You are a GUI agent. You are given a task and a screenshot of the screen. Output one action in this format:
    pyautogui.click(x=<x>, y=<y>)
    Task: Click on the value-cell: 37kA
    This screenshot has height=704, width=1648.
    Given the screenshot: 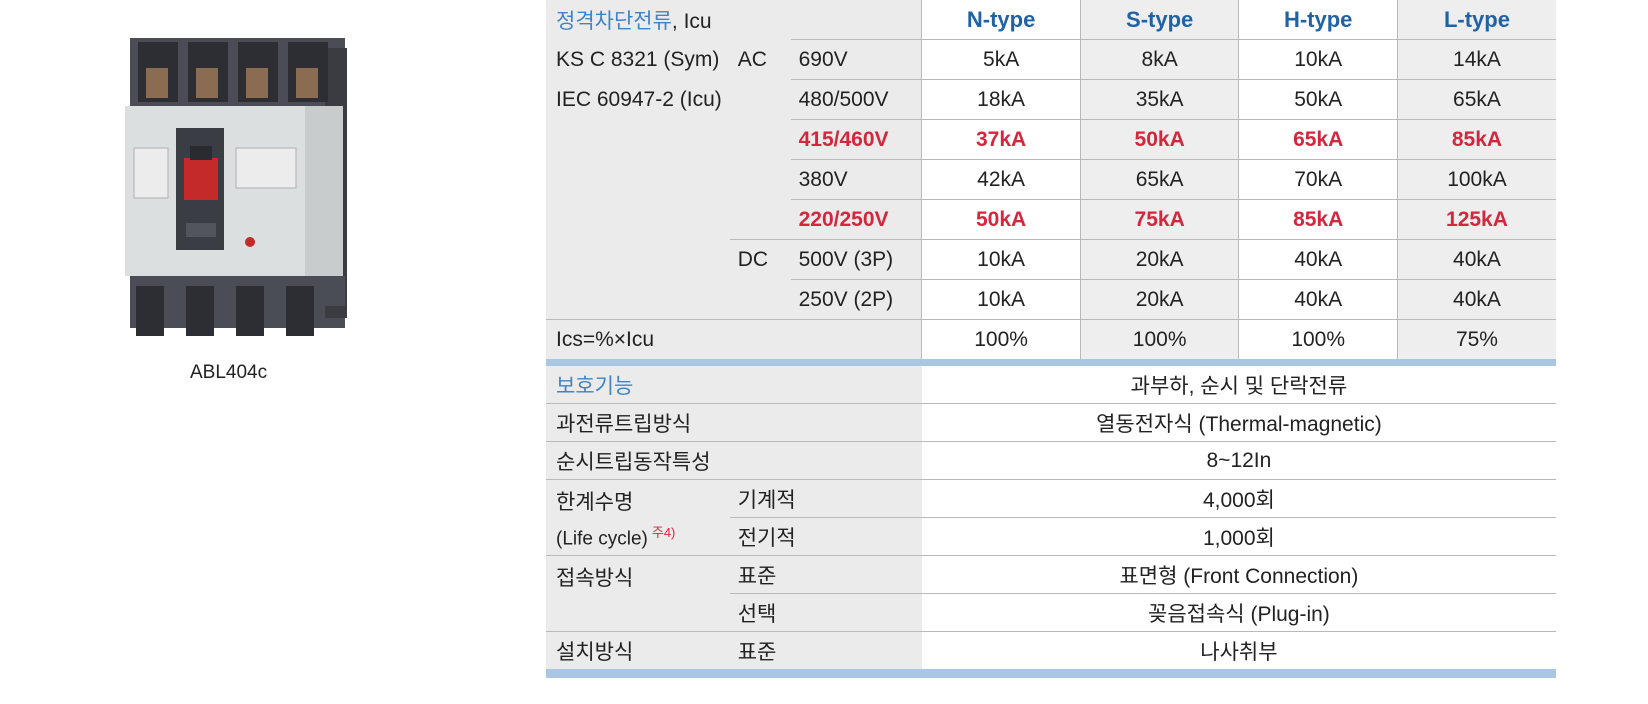 What is the action you would take?
    pyautogui.click(x=1001, y=139)
    